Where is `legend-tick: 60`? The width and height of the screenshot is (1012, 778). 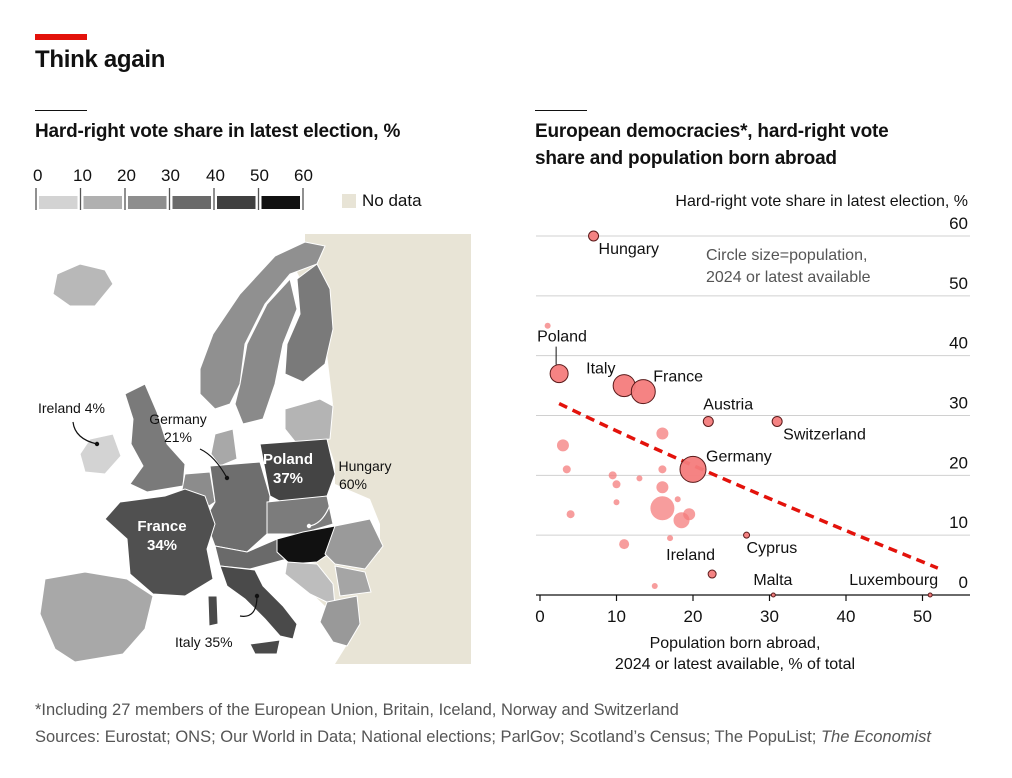 legend-tick: 60 is located at coordinates (303, 175).